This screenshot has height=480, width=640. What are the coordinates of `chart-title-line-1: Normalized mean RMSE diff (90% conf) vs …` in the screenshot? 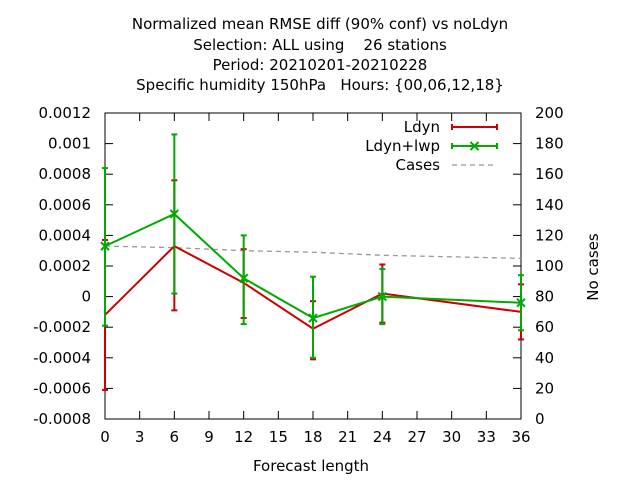 It's located at (320, 24).